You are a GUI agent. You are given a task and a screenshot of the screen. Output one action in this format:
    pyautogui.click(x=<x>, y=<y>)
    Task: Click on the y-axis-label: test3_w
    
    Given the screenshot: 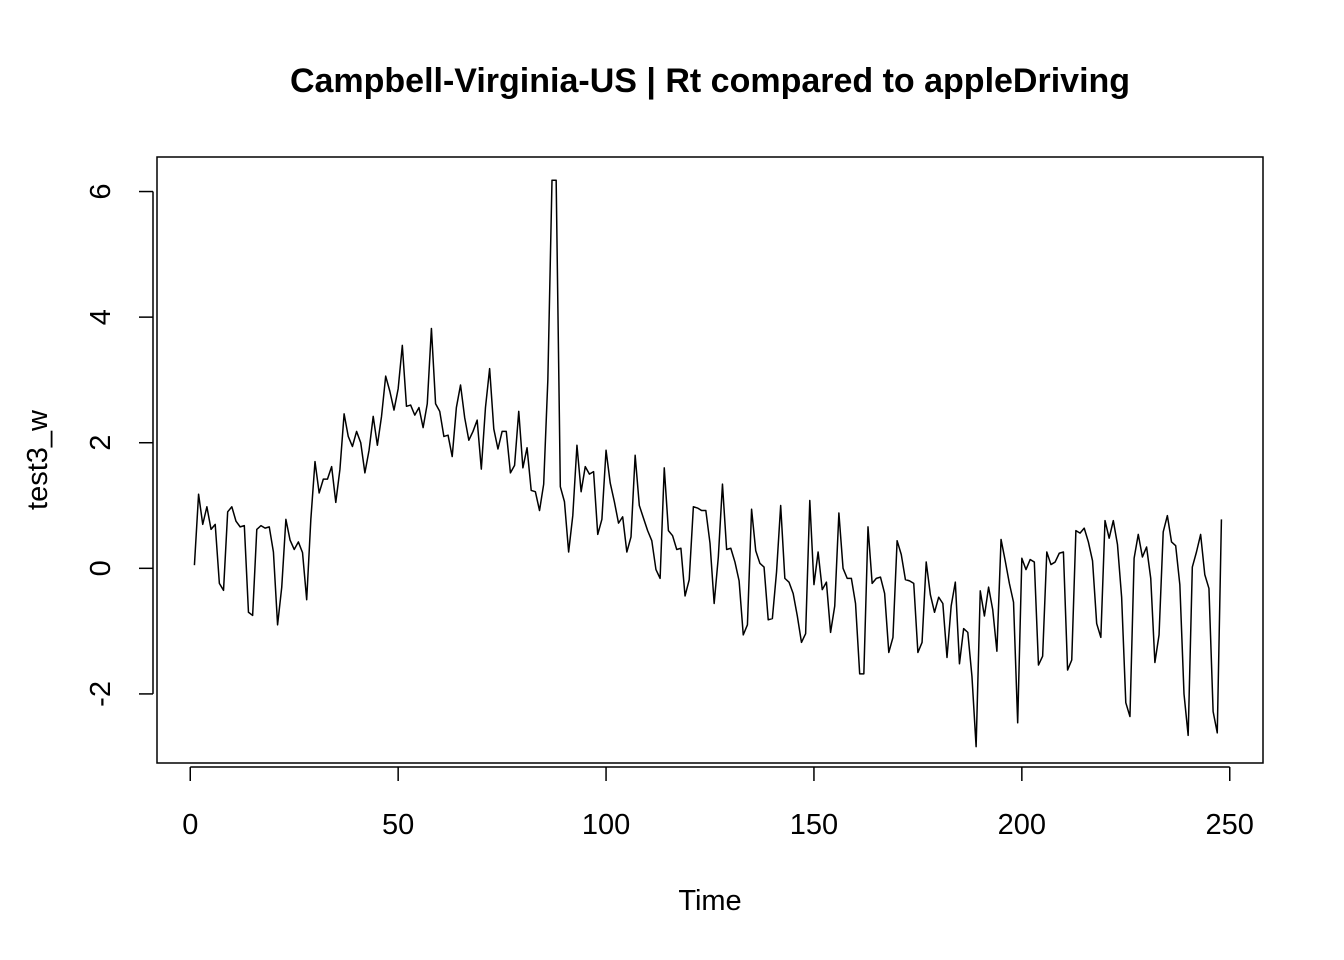 What is the action you would take?
    pyautogui.click(x=38, y=459)
    